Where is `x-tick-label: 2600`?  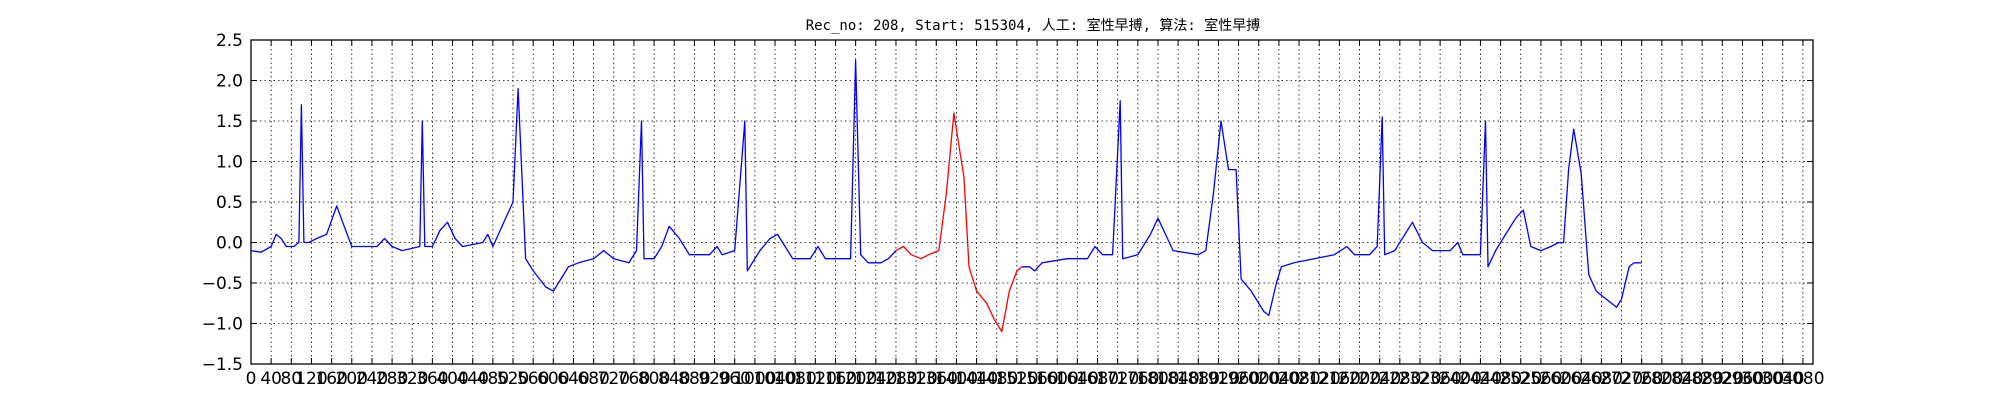
x-tick-label: 2600 is located at coordinates (1560, 379).